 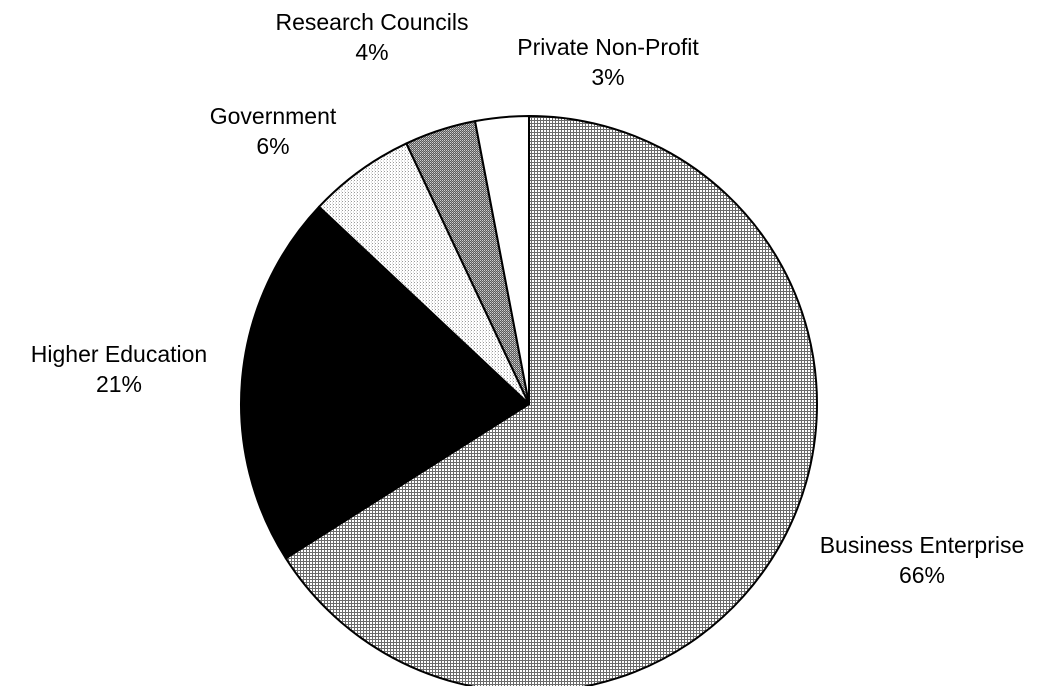 What do you see at coordinates (922, 545) in the screenshot?
I see `slice-label-business-enterprise: Business Enterprise` at bounding box center [922, 545].